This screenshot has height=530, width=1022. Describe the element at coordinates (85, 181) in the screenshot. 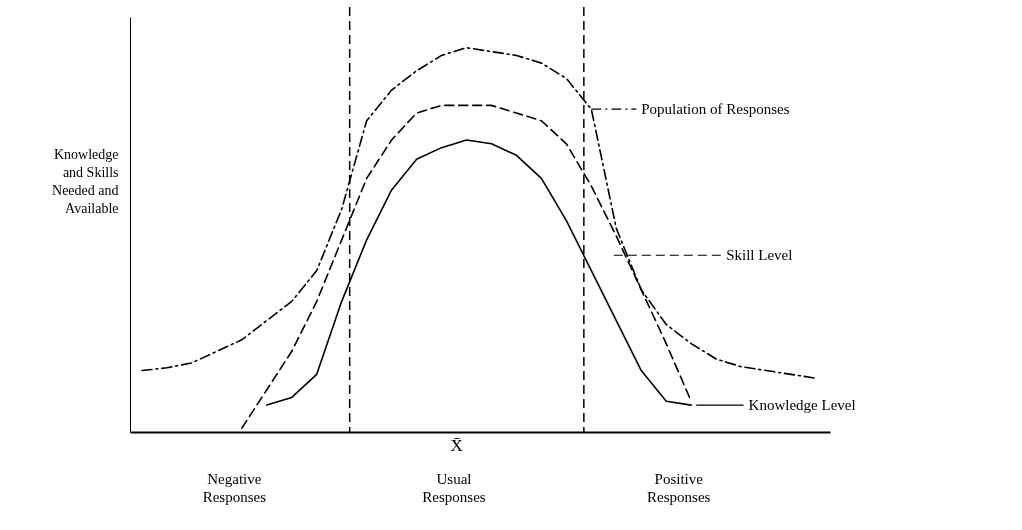

I see `y-axis-title: Knowledge and Skills Needed and Available` at that location.